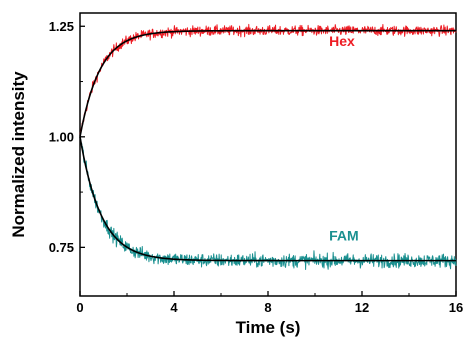 This screenshot has width=463, height=340. I want to click on y-tick-label: 1.25, so click(61, 26).